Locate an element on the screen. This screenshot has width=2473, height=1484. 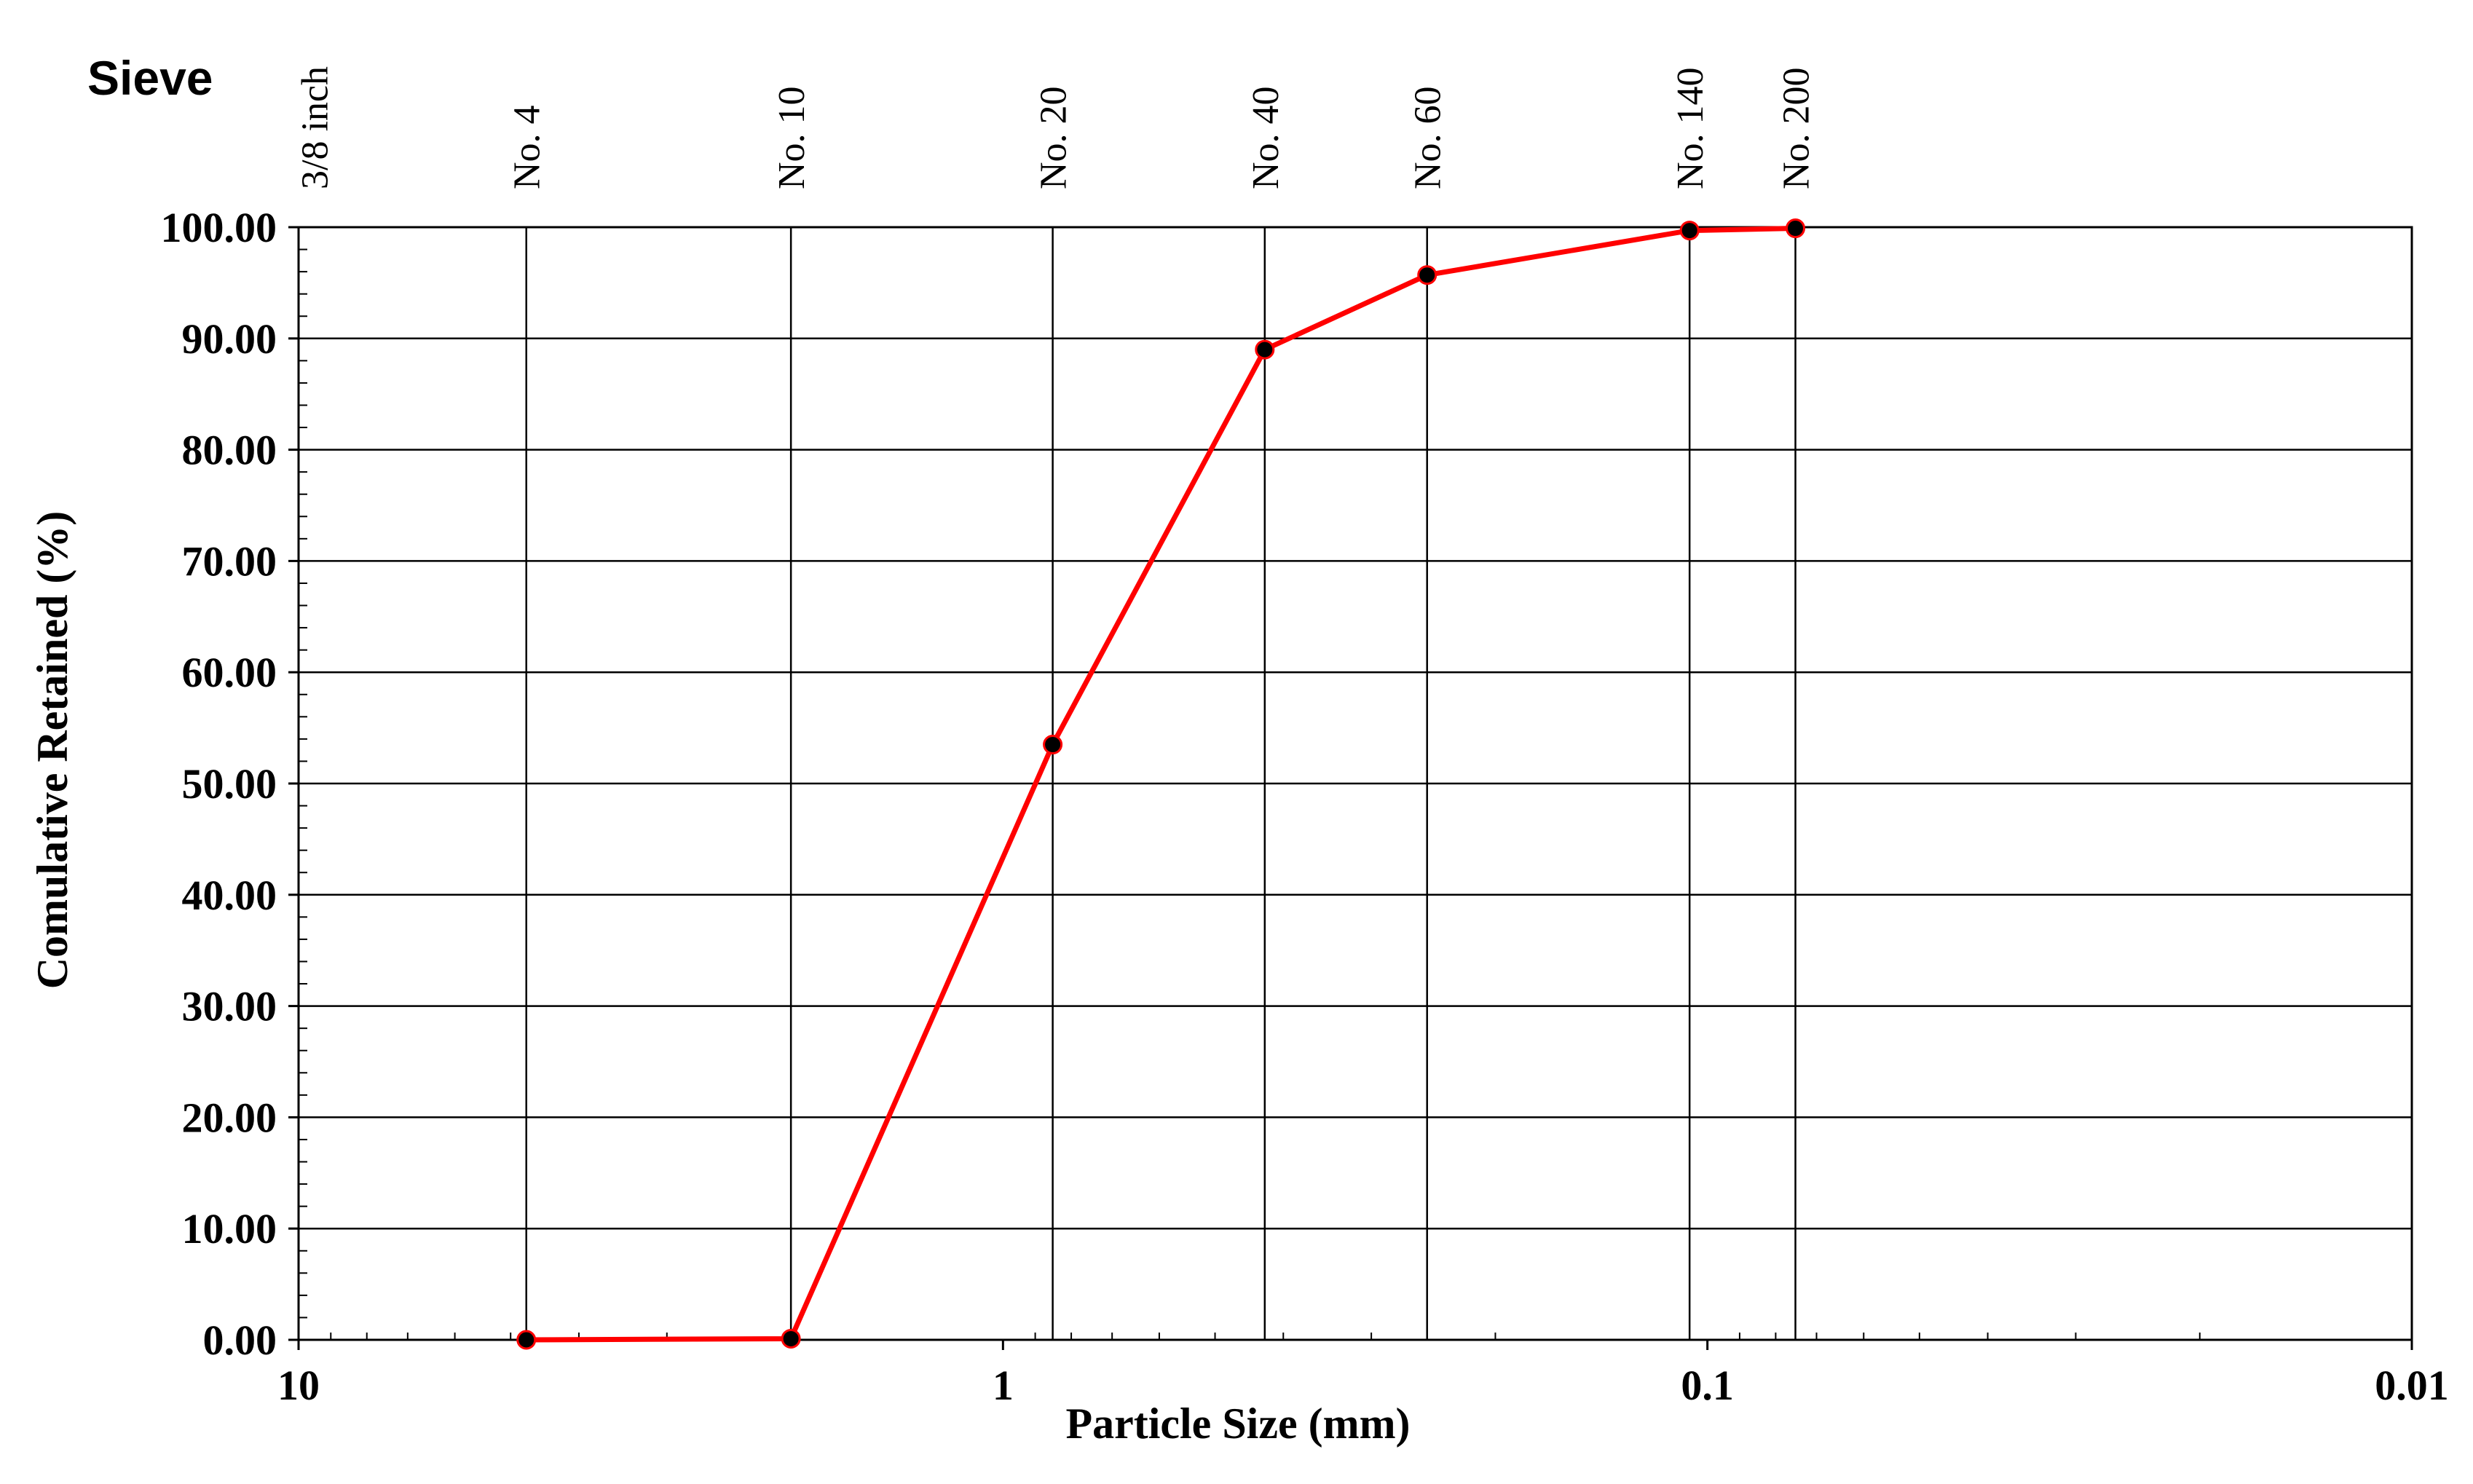
y-tick-label-9: 90.00 is located at coordinates (229, 339).